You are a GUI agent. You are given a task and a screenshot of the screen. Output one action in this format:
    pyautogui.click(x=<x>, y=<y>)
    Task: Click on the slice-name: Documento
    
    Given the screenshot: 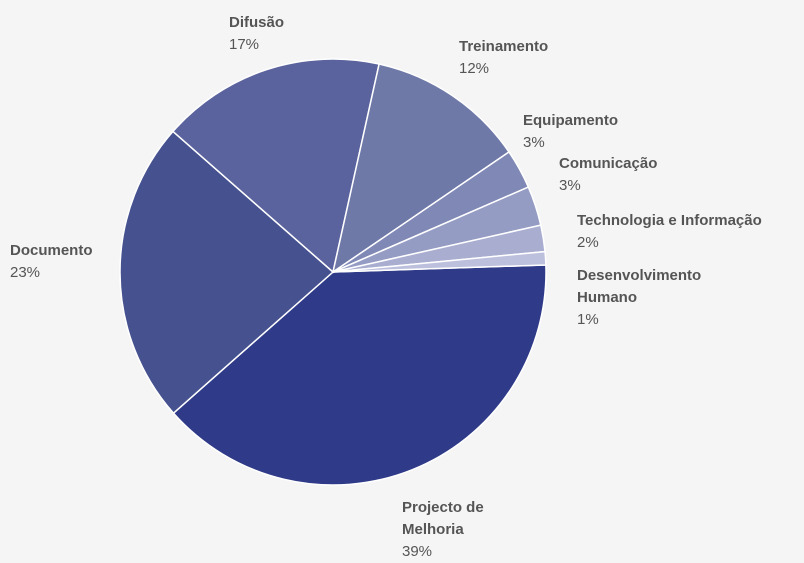 What is the action you would take?
    pyautogui.click(x=51, y=250)
    